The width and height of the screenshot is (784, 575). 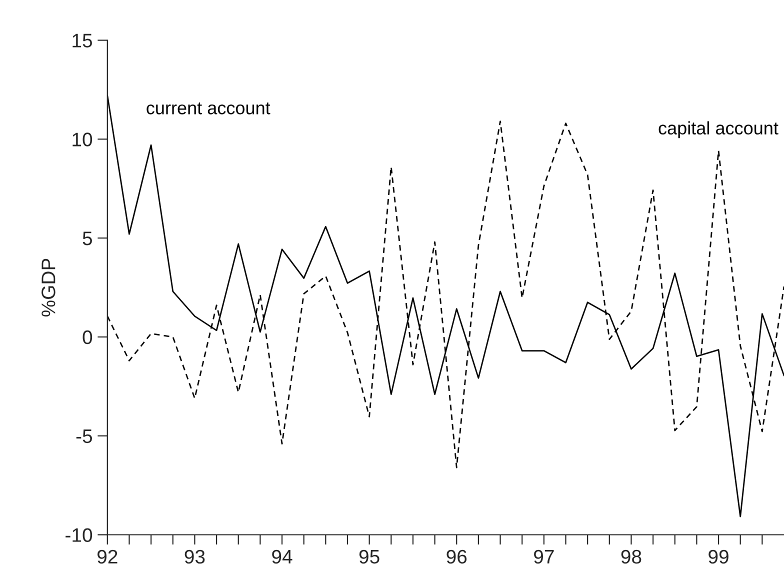 I want to click on x-tick-label: 94, so click(x=282, y=557).